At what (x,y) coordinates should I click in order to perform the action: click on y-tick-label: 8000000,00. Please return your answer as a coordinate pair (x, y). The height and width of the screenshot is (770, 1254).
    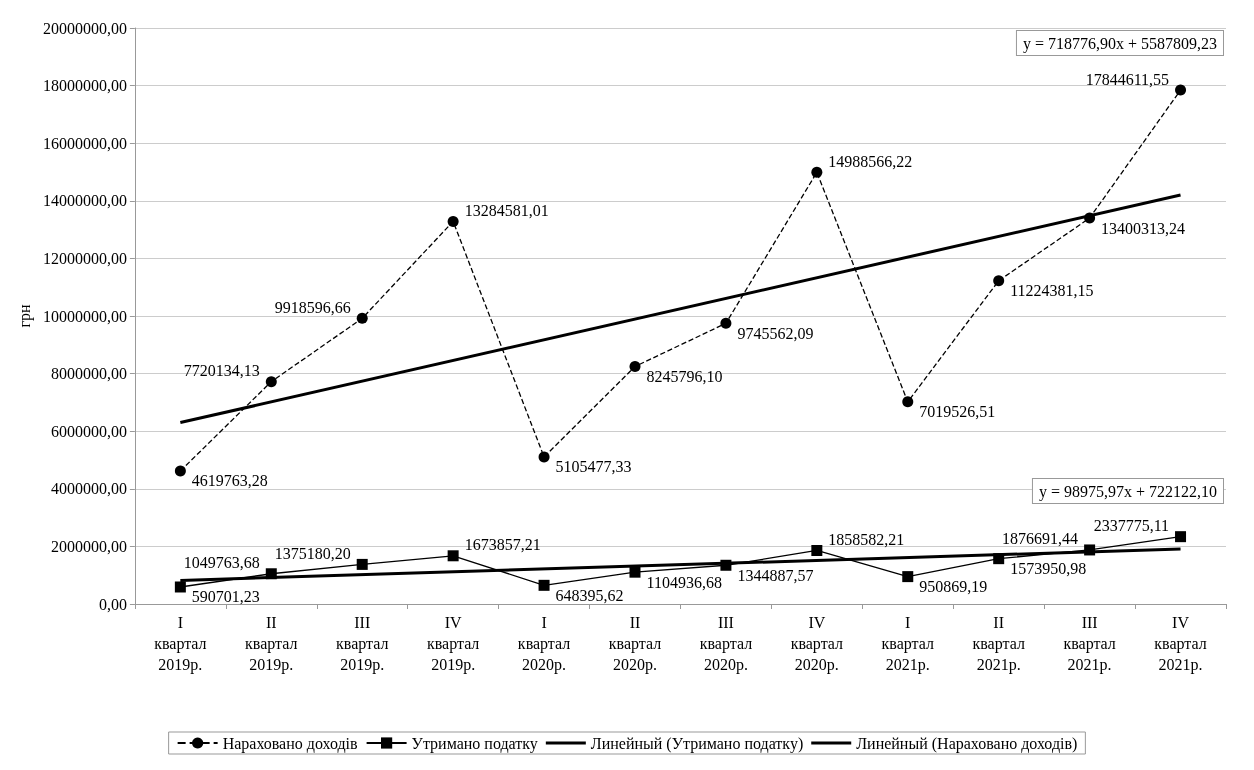
    Looking at the image, I should click on (88, 374).